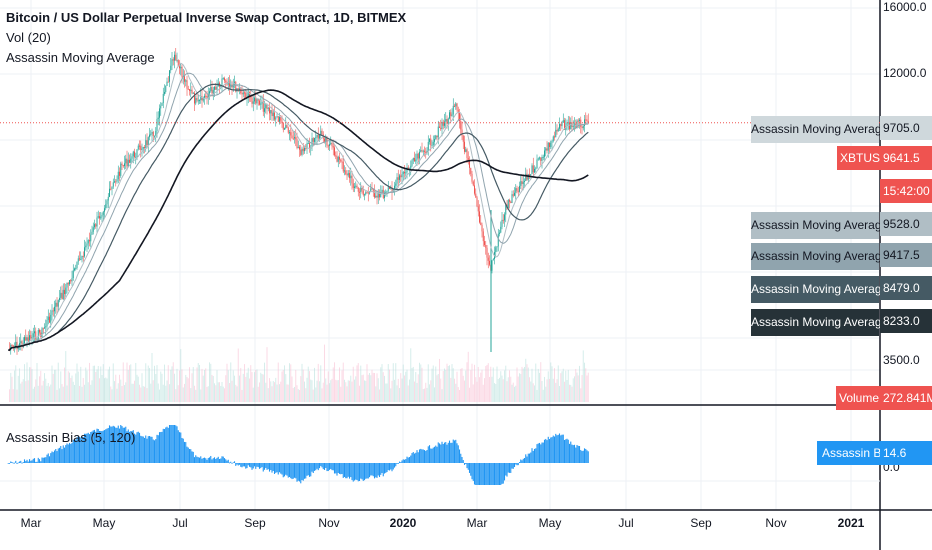 The image size is (932, 550). Describe the element at coordinates (701, 523) in the screenshot. I see `time-label: Sep` at that location.